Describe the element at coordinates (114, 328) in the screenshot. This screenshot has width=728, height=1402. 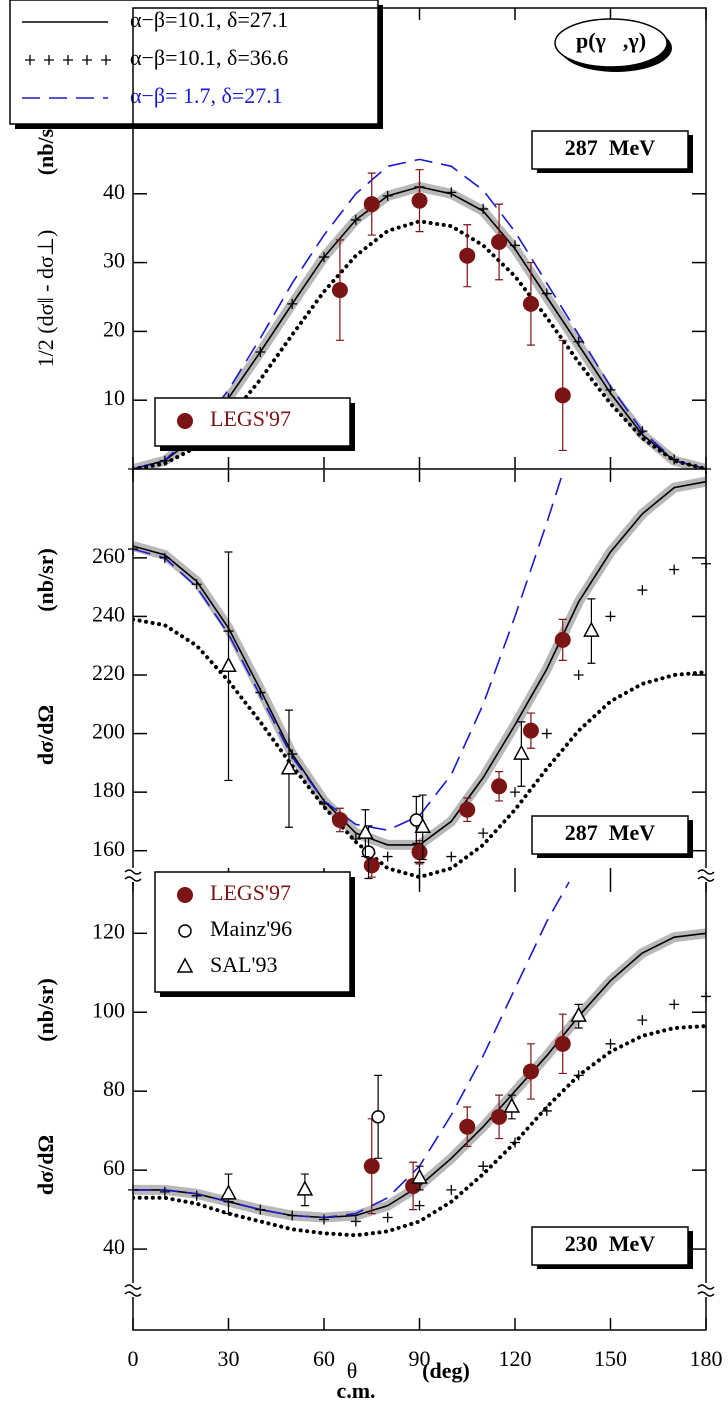
I see `y-tick-label: 20` at that location.